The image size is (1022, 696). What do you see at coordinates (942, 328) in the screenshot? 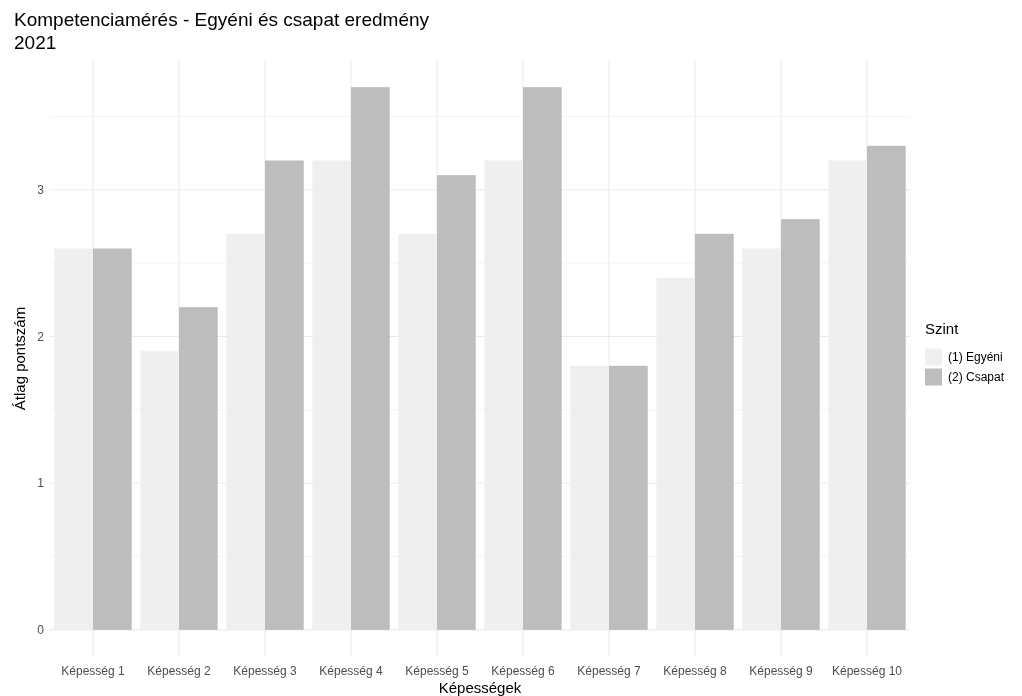
I see `legend-title: Szint` at bounding box center [942, 328].